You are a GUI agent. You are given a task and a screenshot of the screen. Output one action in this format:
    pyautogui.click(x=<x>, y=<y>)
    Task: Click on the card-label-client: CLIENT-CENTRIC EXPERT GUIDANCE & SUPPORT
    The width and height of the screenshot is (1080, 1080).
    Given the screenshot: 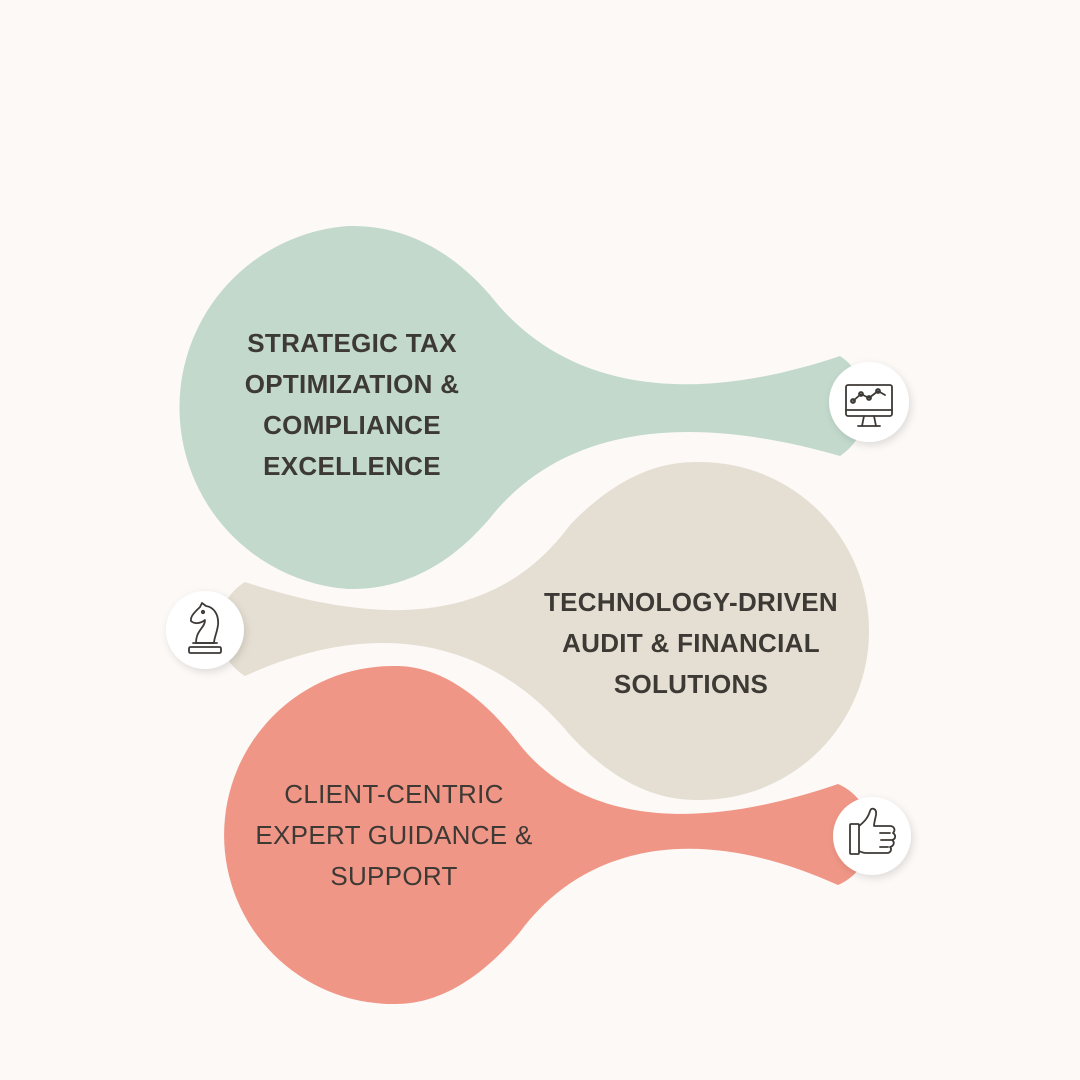 What is the action you would take?
    pyautogui.click(x=394, y=835)
    